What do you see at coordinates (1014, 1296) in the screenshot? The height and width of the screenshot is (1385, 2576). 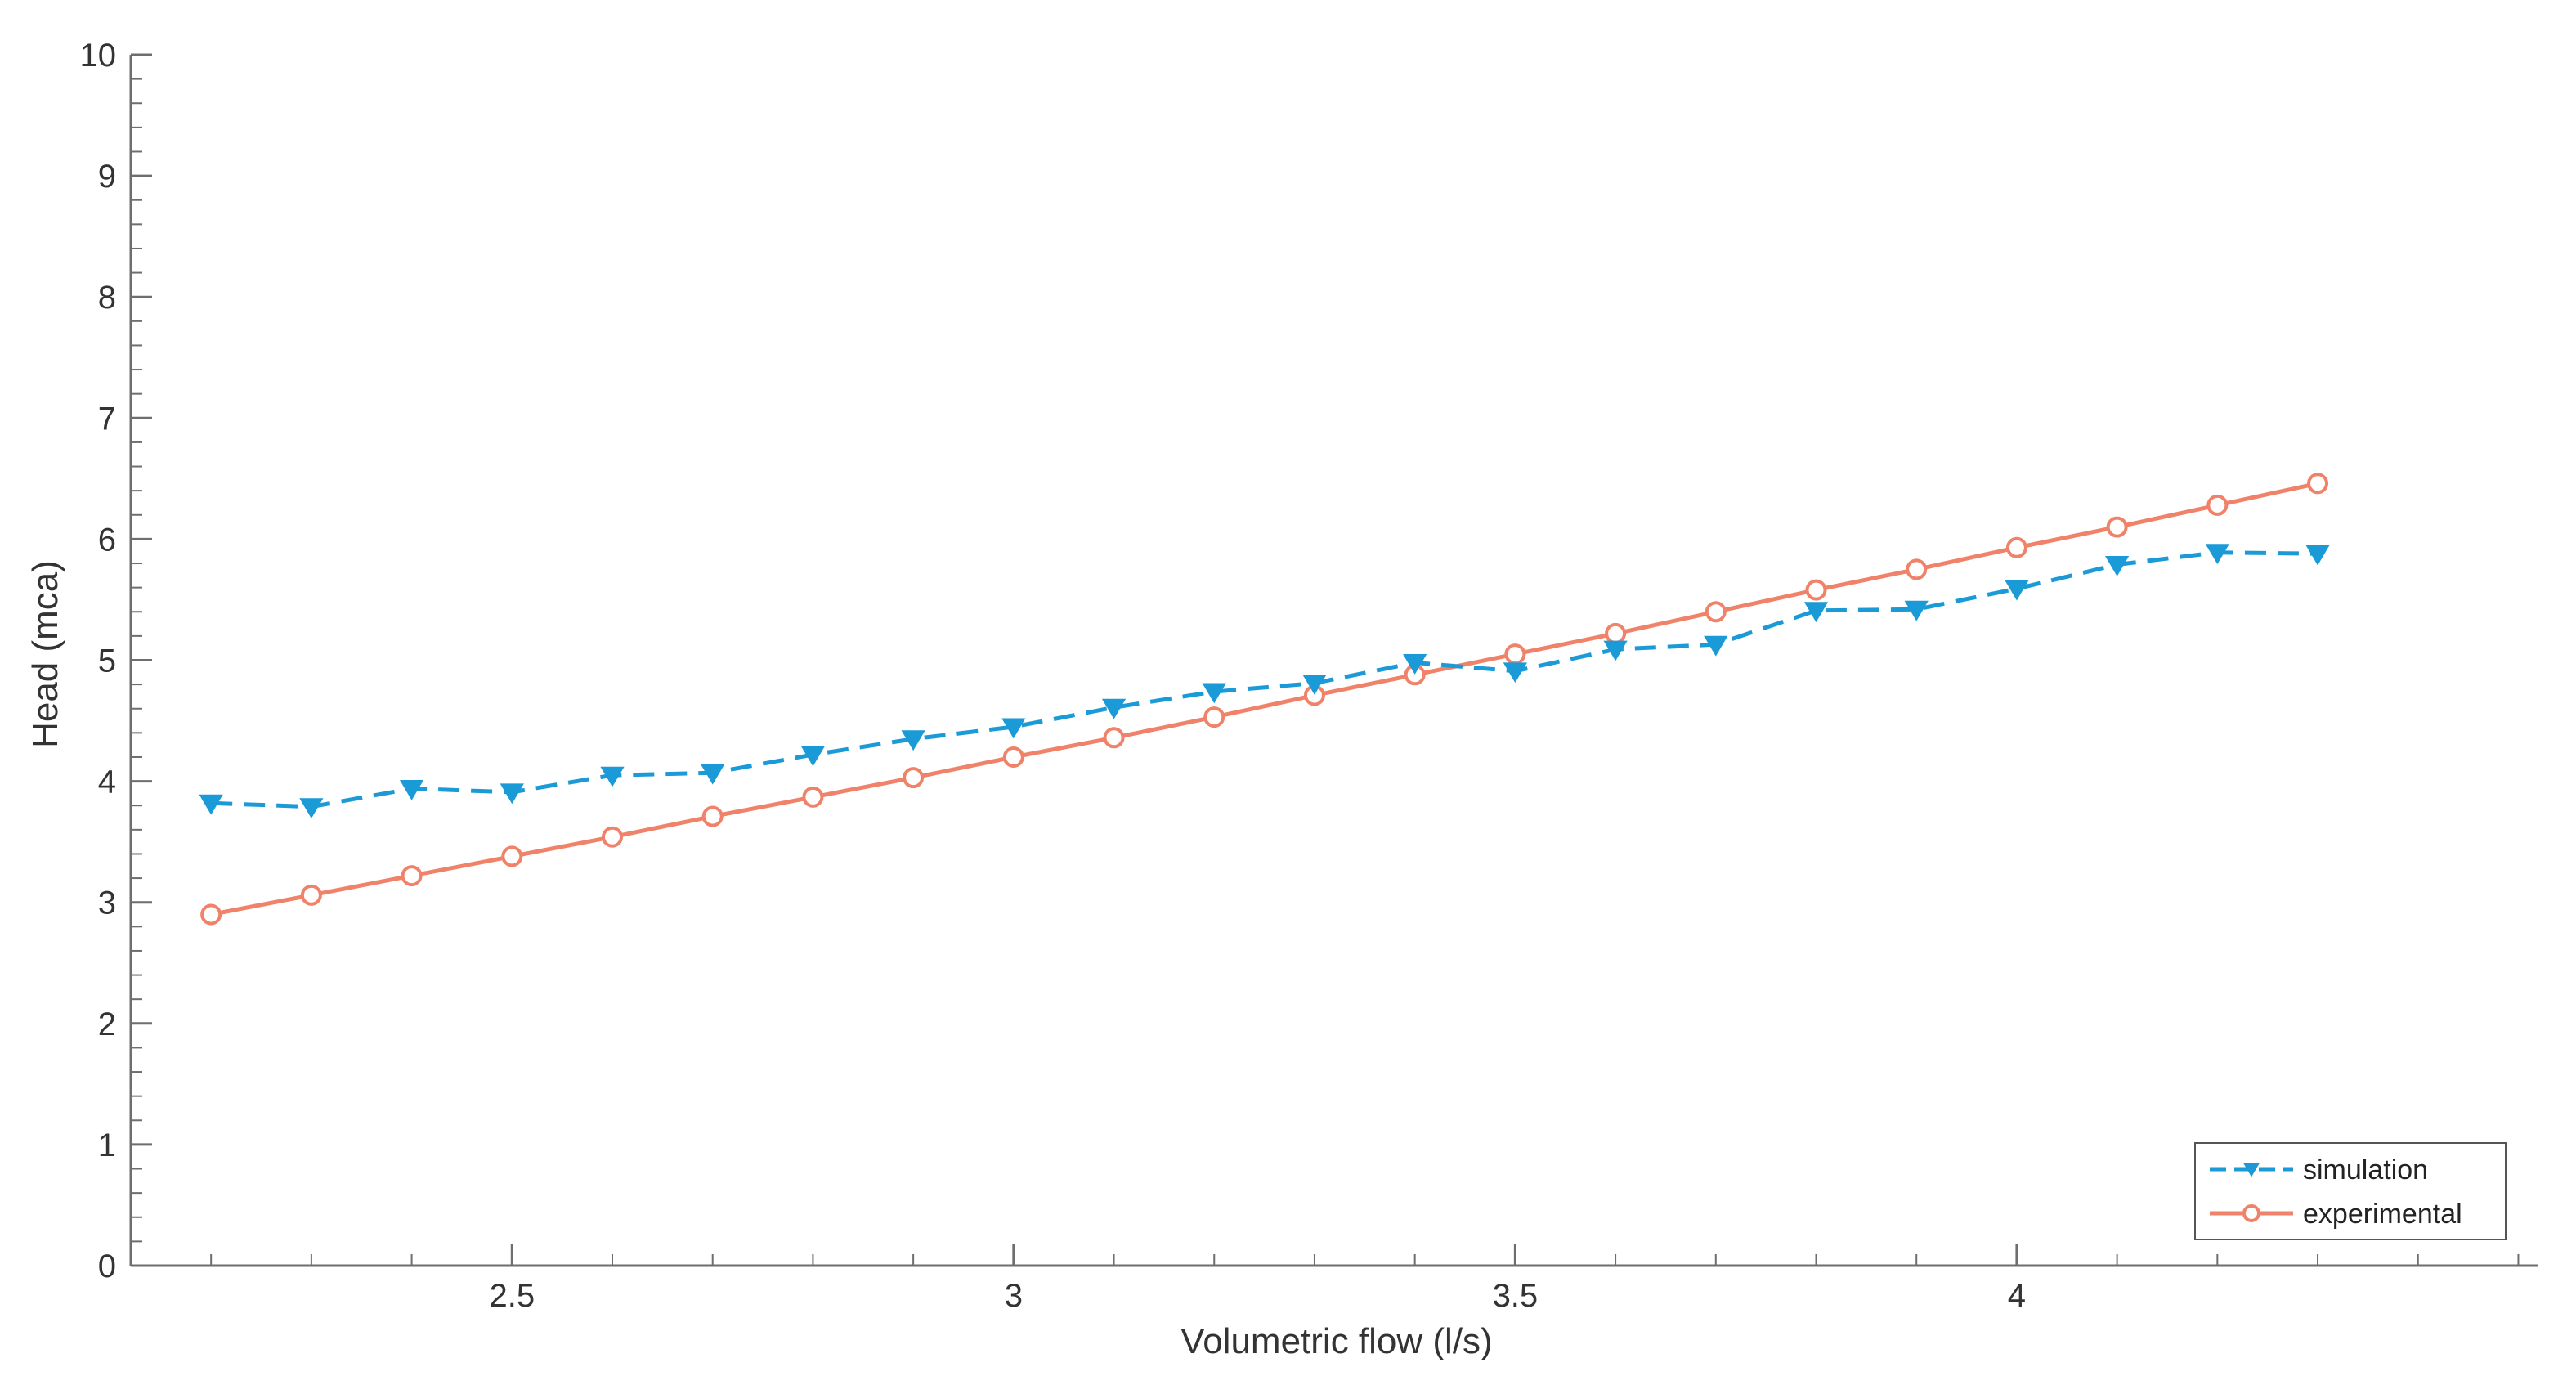 I see `x-tick-label: 3` at bounding box center [1014, 1296].